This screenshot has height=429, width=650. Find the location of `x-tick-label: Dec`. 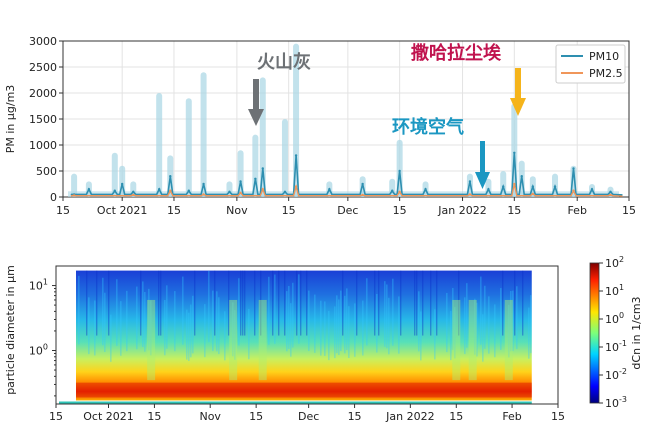

x-tick-label: Dec is located at coordinates (347, 210).